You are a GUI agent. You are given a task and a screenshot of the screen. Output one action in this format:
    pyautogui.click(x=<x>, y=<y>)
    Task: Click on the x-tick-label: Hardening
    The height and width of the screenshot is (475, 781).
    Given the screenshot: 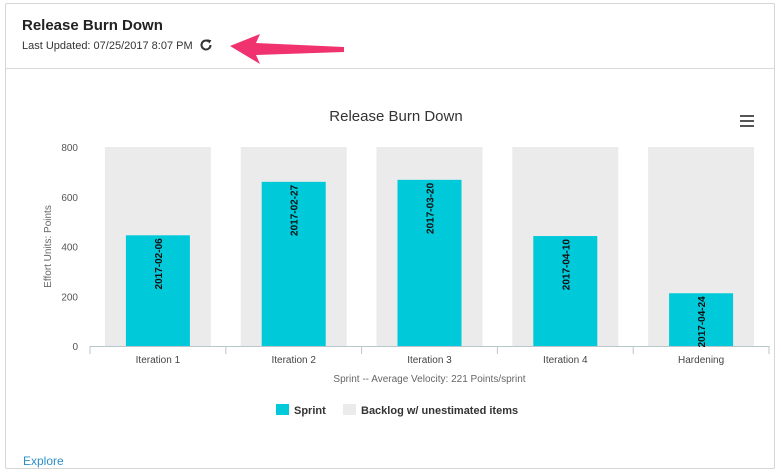 What is the action you would take?
    pyautogui.click(x=701, y=360)
    